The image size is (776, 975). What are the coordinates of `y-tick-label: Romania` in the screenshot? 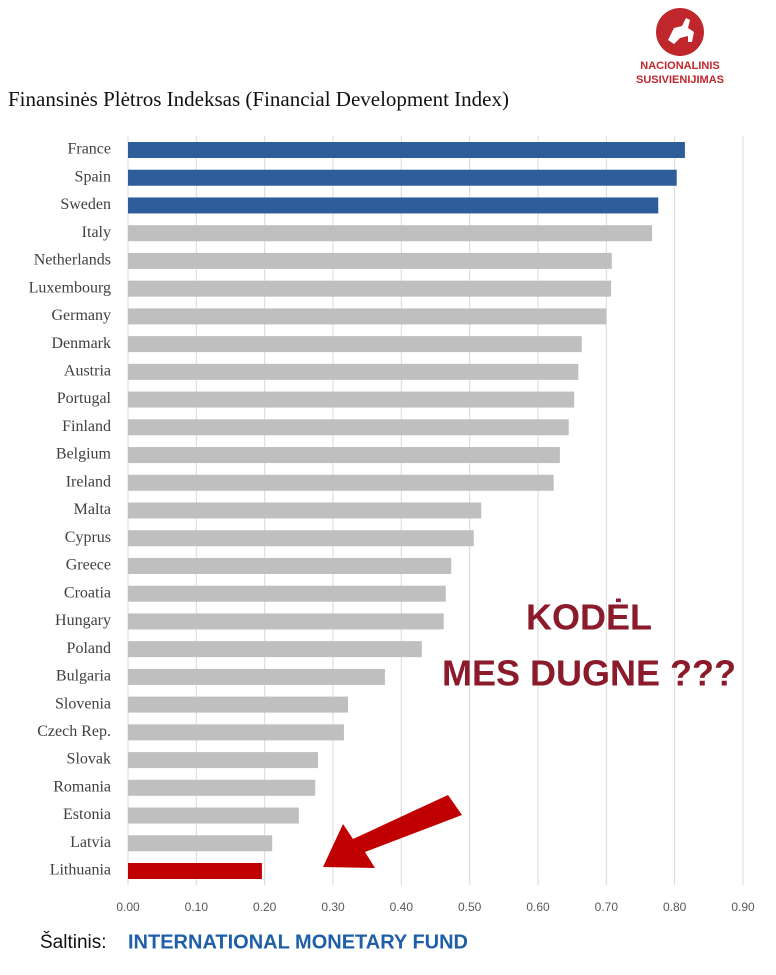 It's located at (82, 786).